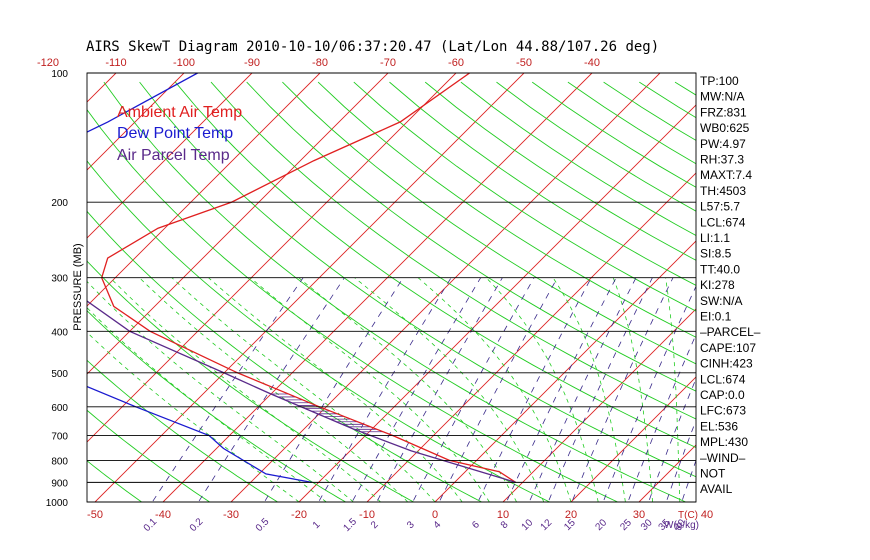  Describe the element at coordinates (317, 525) in the screenshot. I see `mixing-ratio-tick-label: 1` at that location.